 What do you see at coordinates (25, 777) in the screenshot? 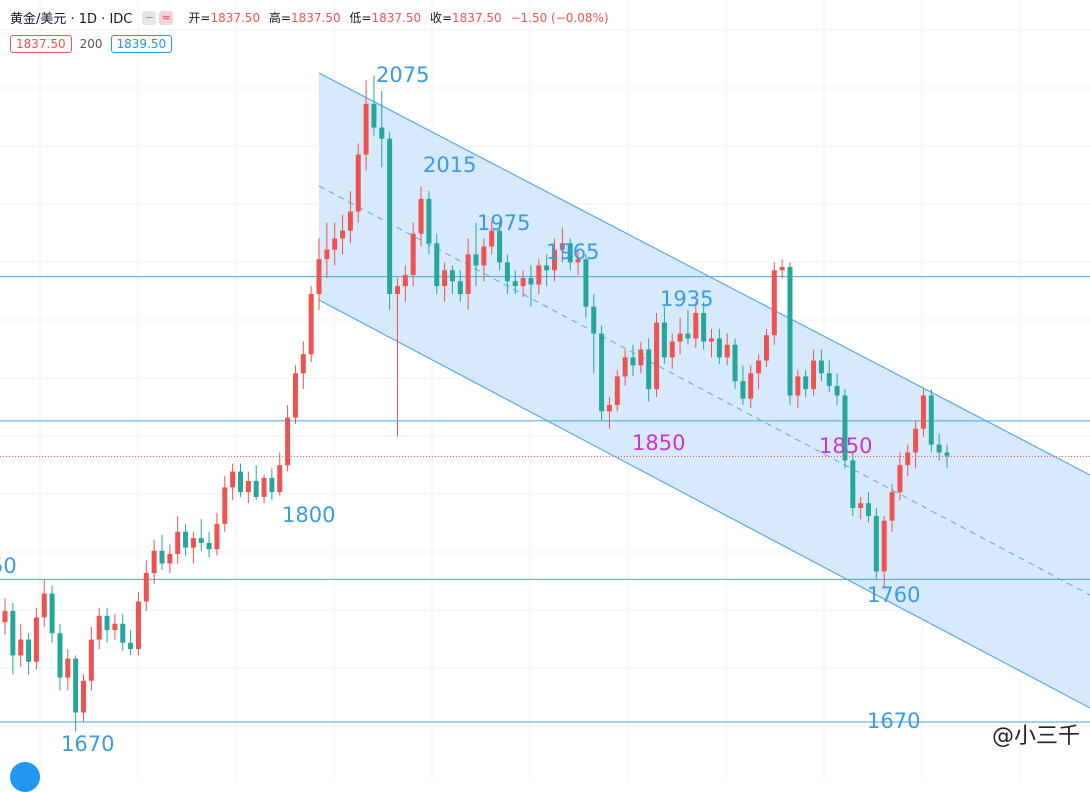
I see `tradingview-logo-icon` at bounding box center [25, 777].